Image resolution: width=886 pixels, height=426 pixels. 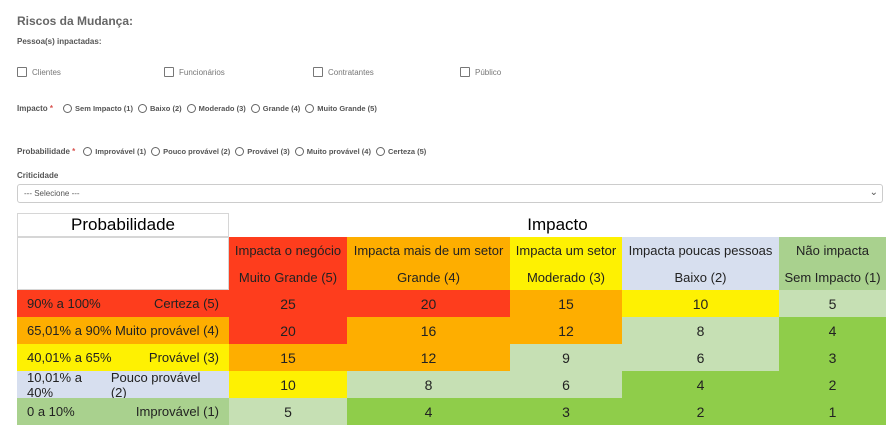 I want to click on impact-title: Impacto, so click(x=557, y=225).